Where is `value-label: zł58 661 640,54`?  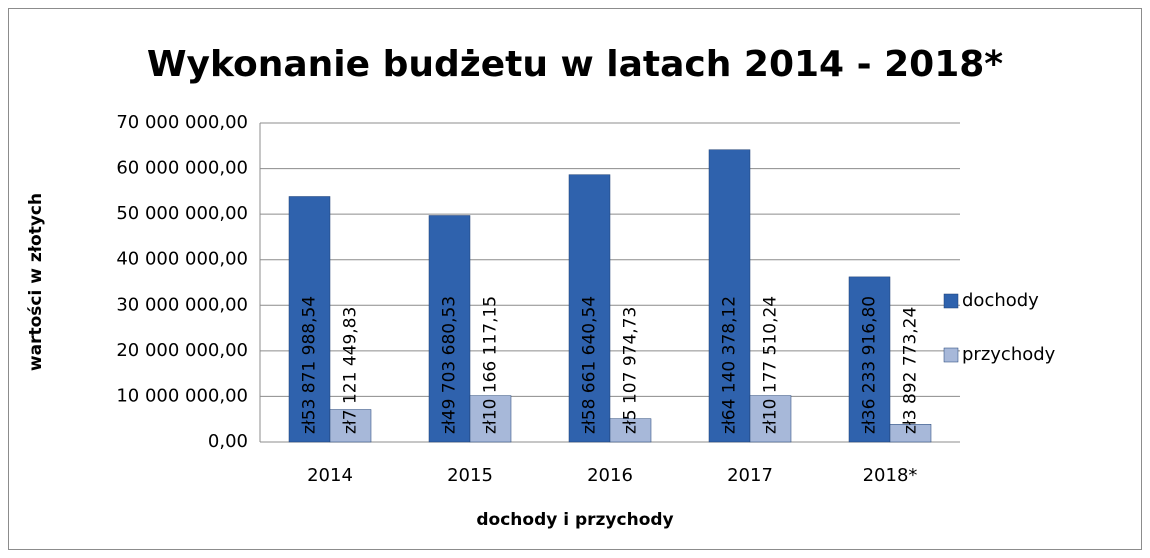 value-label: zł58 661 640,54 is located at coordinates (590, 365).